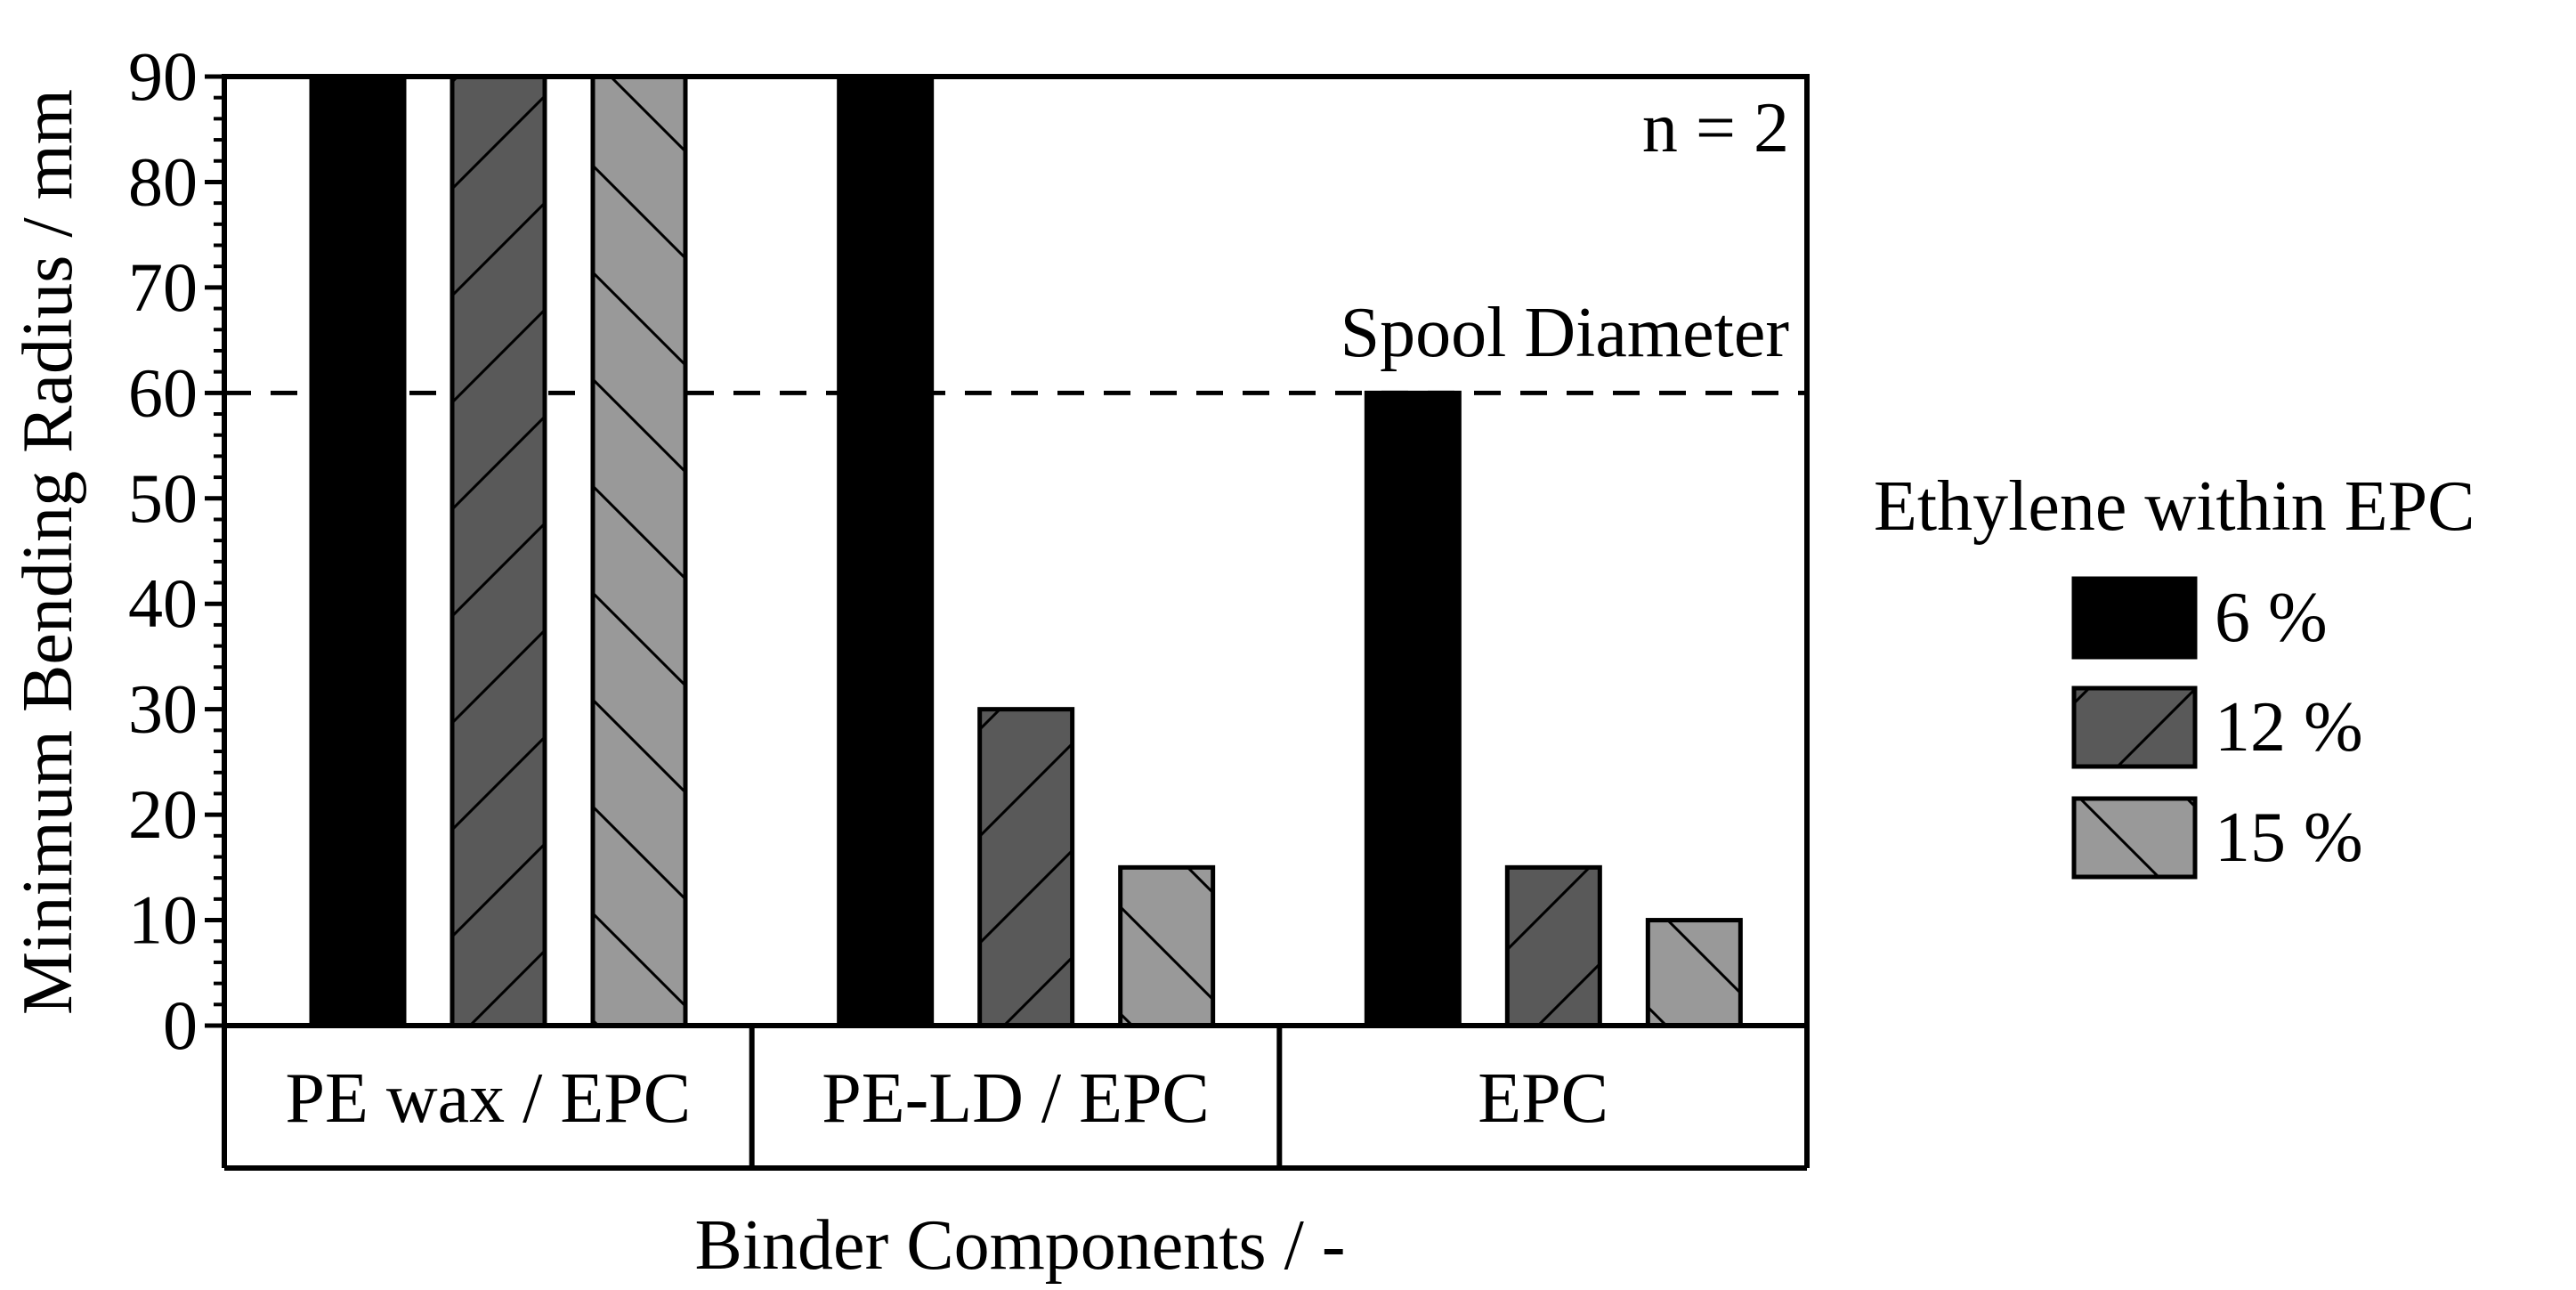 The image size is (2576, 1290). Describe the element at coordinates (163, 181) in the screenshot. I see `y-tick-label: 80` at that location.